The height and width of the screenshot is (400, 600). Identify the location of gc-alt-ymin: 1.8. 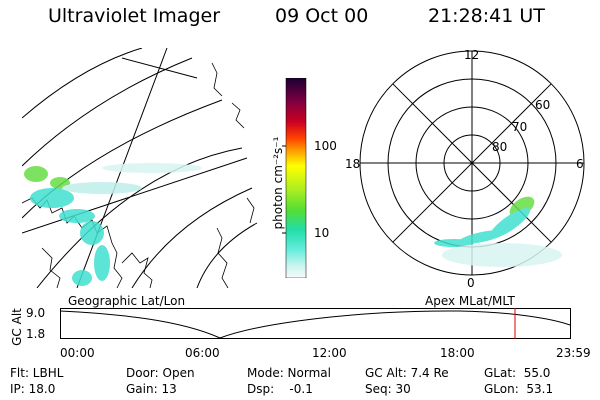
(36, 334).